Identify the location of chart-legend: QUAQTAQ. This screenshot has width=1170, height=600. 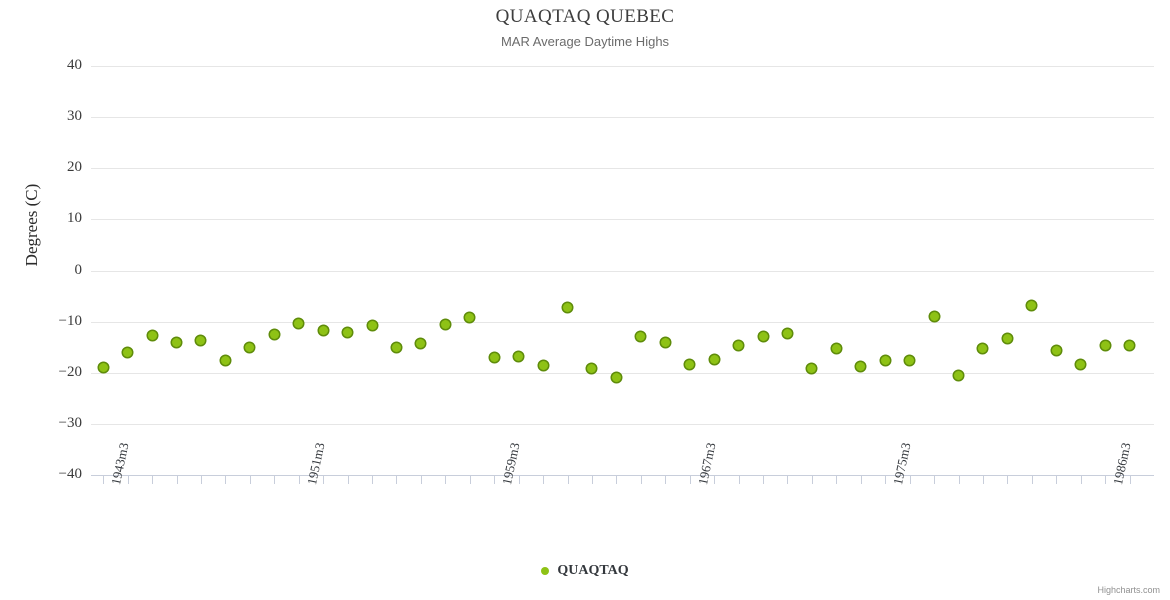
(585, 571).